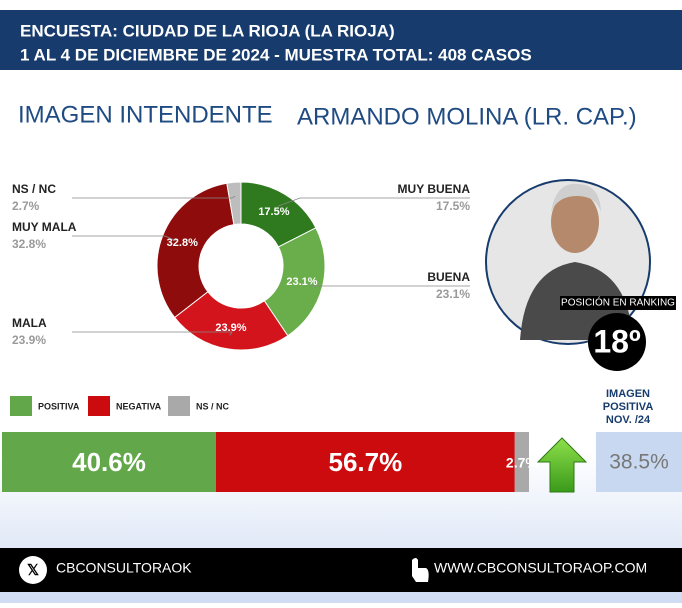 The image size is (682, 608). What do you see at coordinates (467, 116) in the screenshot?
I see `chart-subtitle: ARMANDO MOLINA (LR. CAP.)` at bounding box center [467, 116].